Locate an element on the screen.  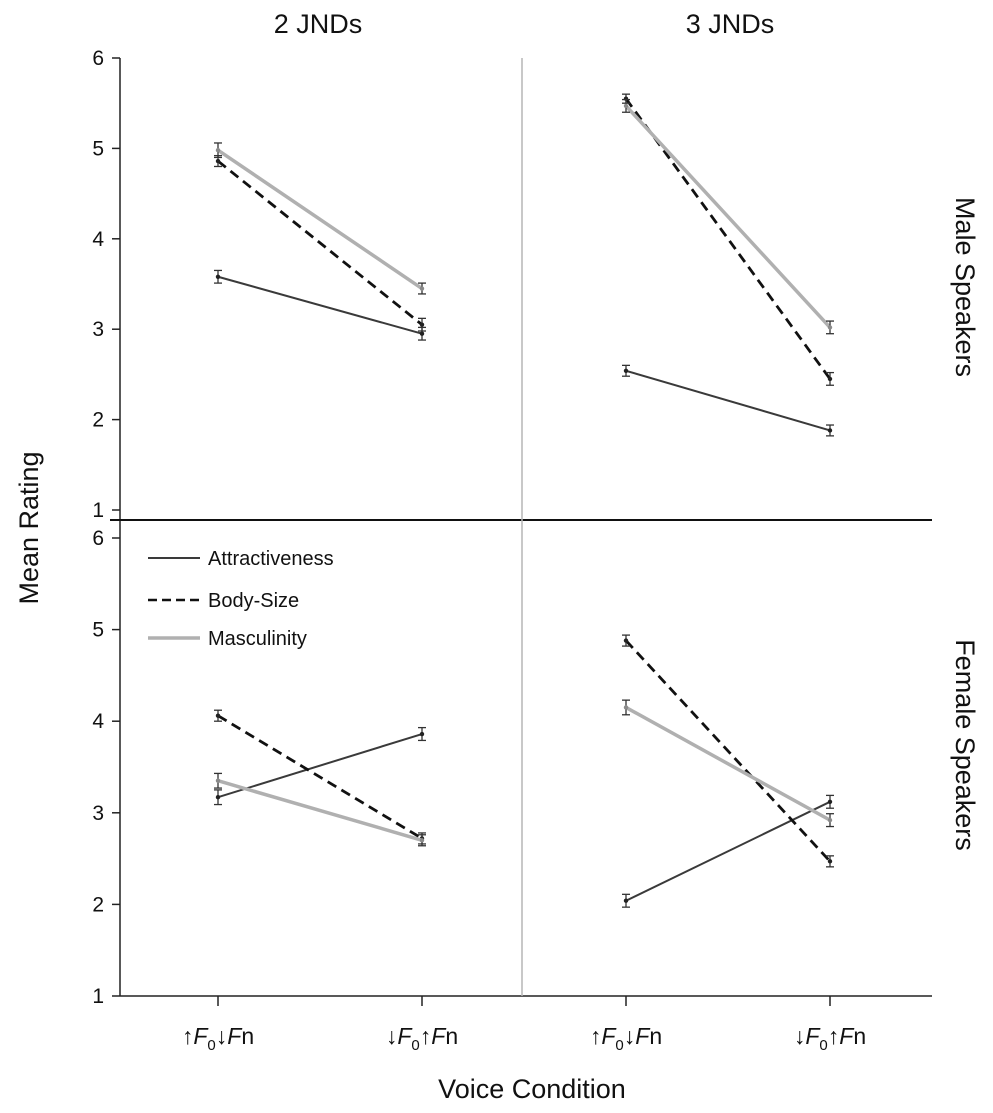
column-title-2-jnds: 2 JNDs is located at coordinates (318, 24).